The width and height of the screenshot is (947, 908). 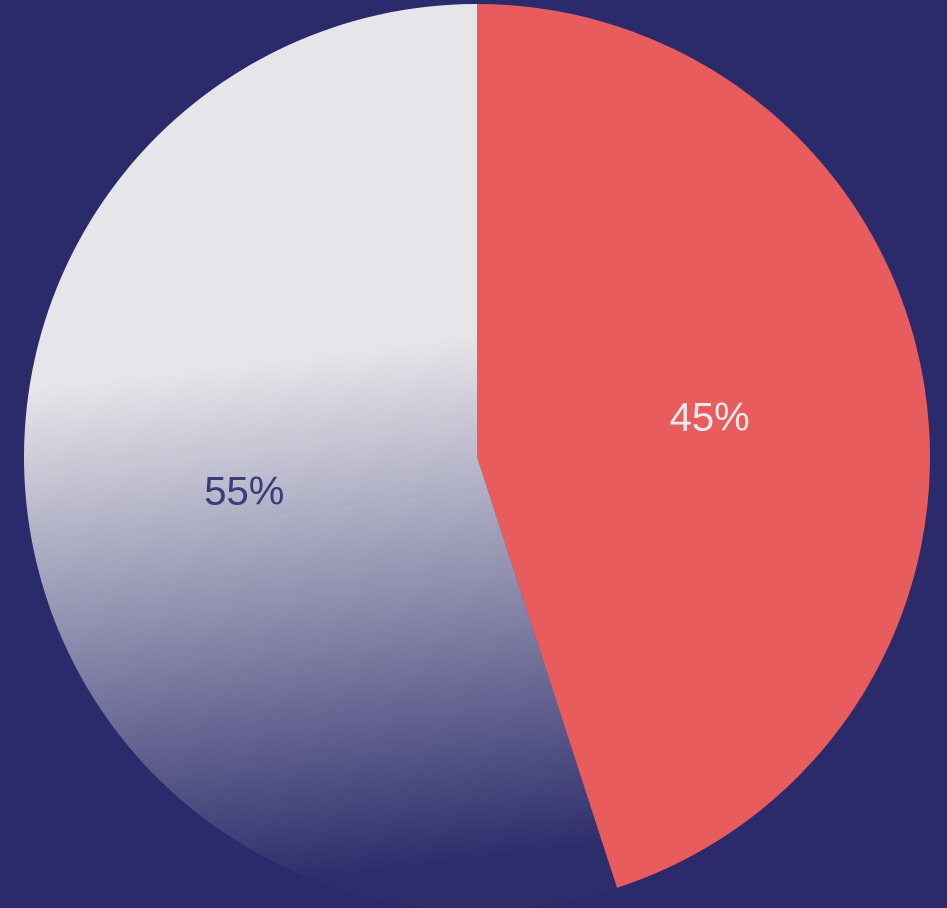 I want to click on slice-label-55: 55%, so click(x=244, y=491).